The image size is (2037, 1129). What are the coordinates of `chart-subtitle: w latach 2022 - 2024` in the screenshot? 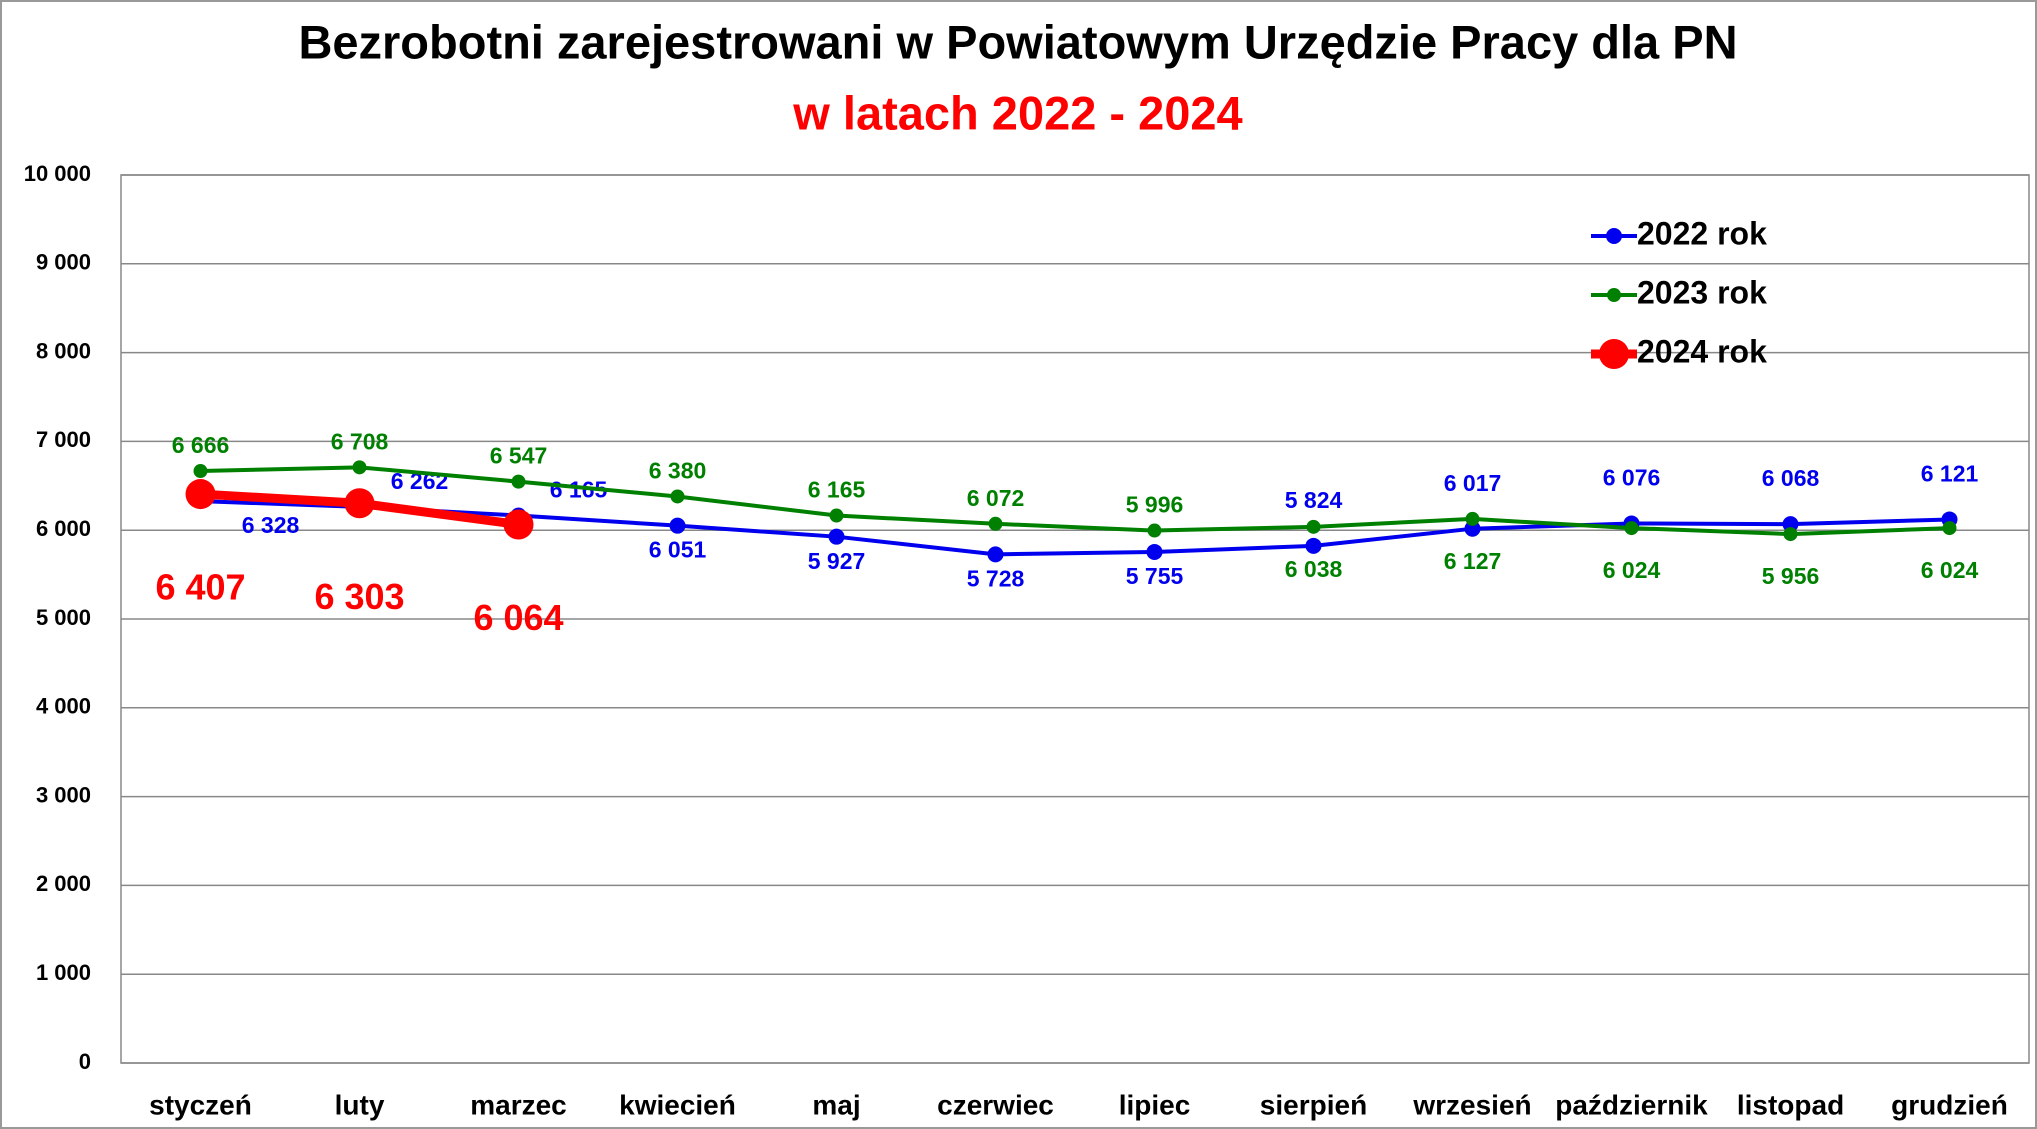 It's located at (1017, 112).